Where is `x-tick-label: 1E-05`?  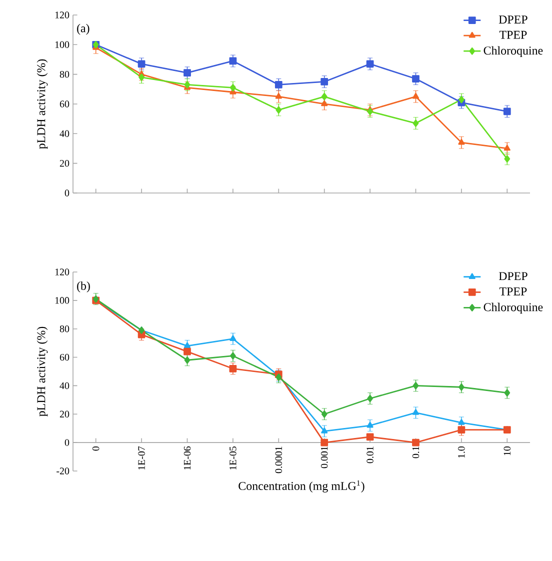 x-tick-label: 1E-05 is located at coordinates (233, 458).